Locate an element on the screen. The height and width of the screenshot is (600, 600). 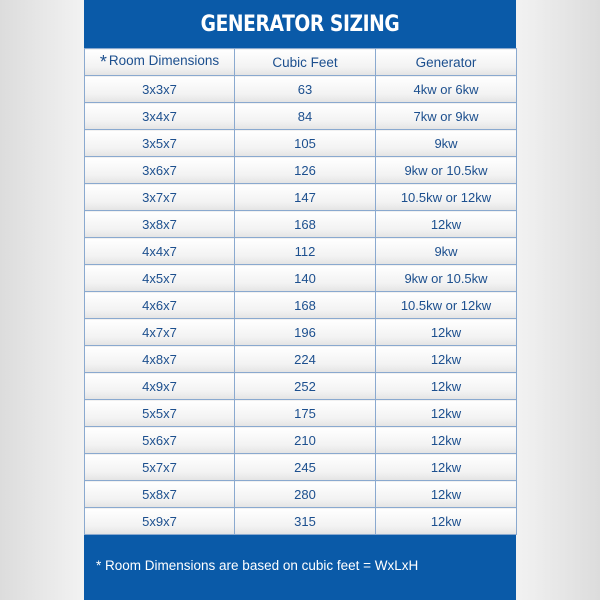
cell-room-dimensions: 5x9x7 is located at coordinates (159, 521).